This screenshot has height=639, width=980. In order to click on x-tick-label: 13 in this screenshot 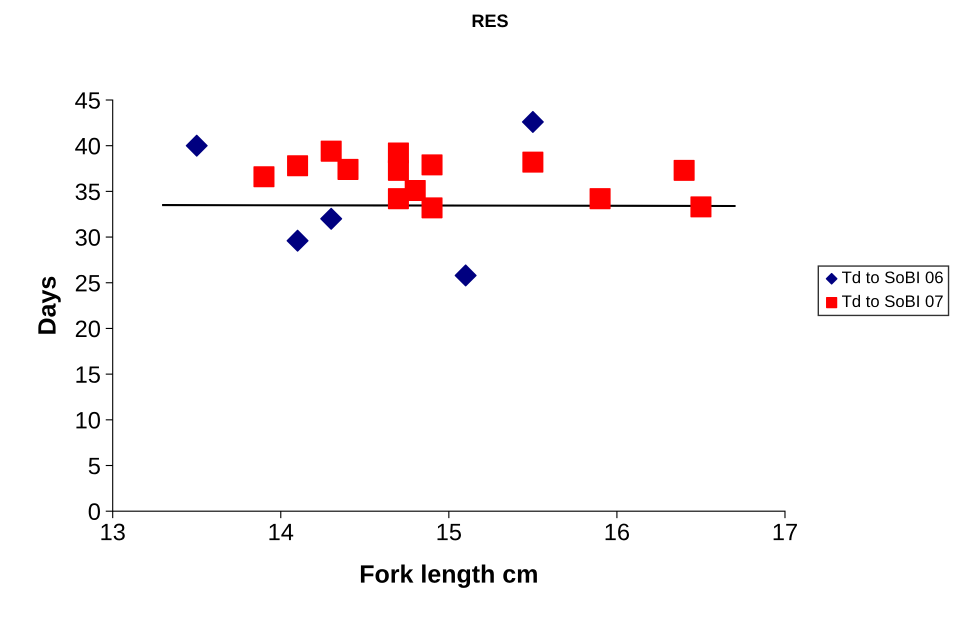, I will do `click(113, 532)`.